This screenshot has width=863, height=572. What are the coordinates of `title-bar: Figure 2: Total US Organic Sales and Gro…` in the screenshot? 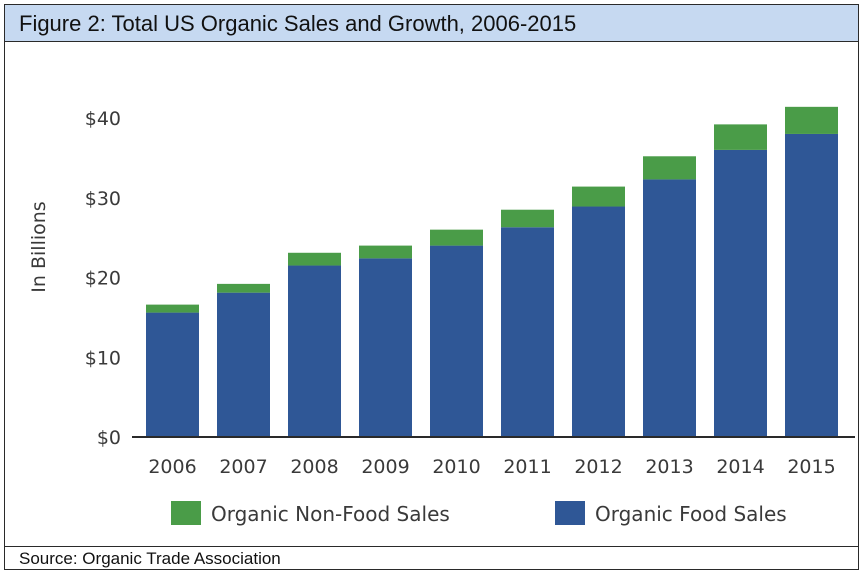 It's located at (431, 23).